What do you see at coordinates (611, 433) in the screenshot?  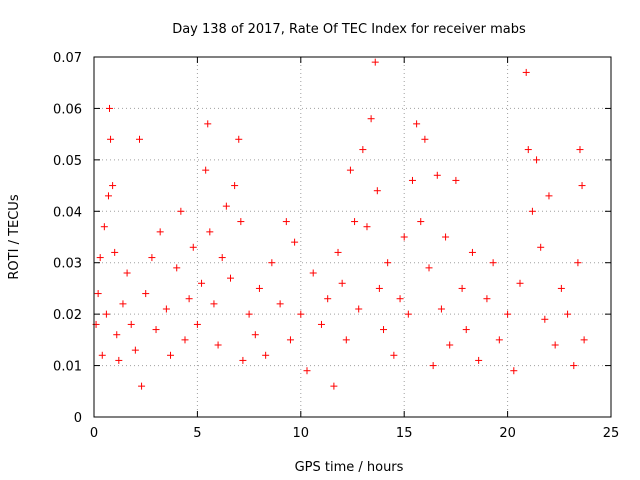 I see `x-tick-label: 25` at bounding box center [611, 433].